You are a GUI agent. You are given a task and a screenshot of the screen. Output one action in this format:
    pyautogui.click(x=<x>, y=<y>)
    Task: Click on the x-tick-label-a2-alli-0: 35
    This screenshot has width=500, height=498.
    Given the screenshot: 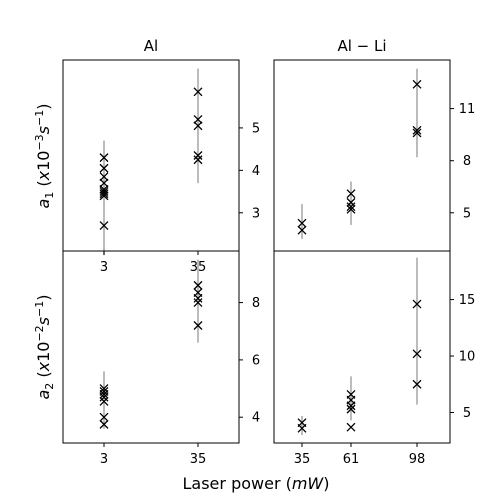 What is the action you would take?
    pyautogui.click(x=302, y=459)
    